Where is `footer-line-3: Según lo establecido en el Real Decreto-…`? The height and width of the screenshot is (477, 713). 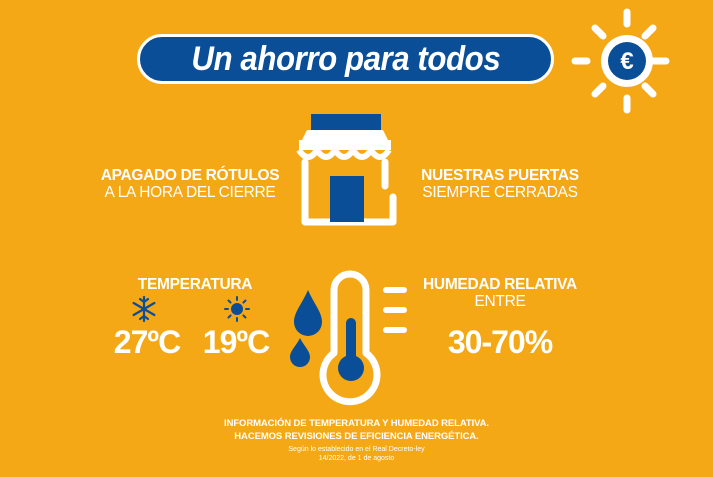 footer-line-3: Según lo establecido en el Real Decreto-… is located at coordinates (356, 449).